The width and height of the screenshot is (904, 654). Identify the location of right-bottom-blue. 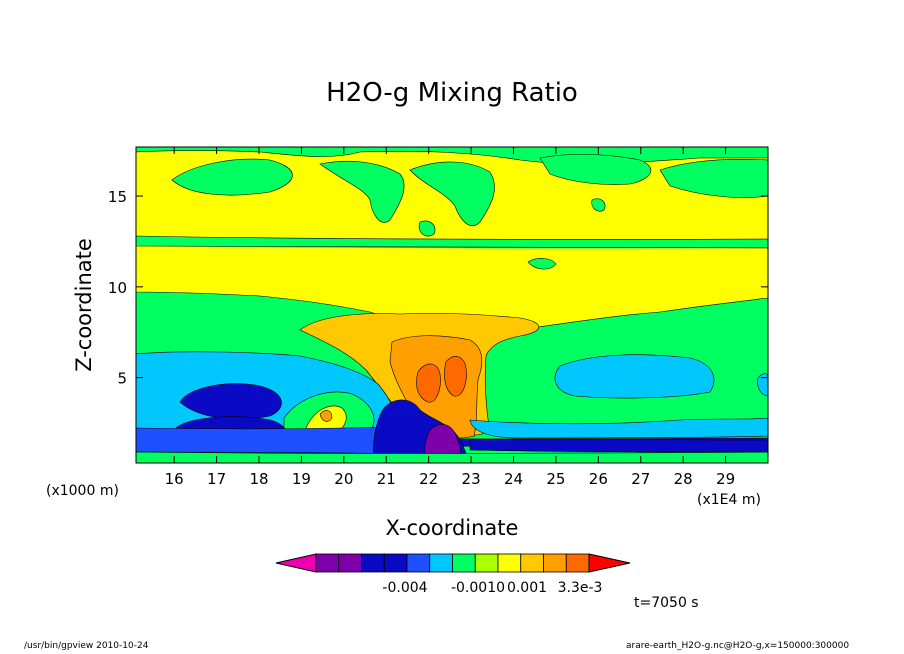
(618, 445).